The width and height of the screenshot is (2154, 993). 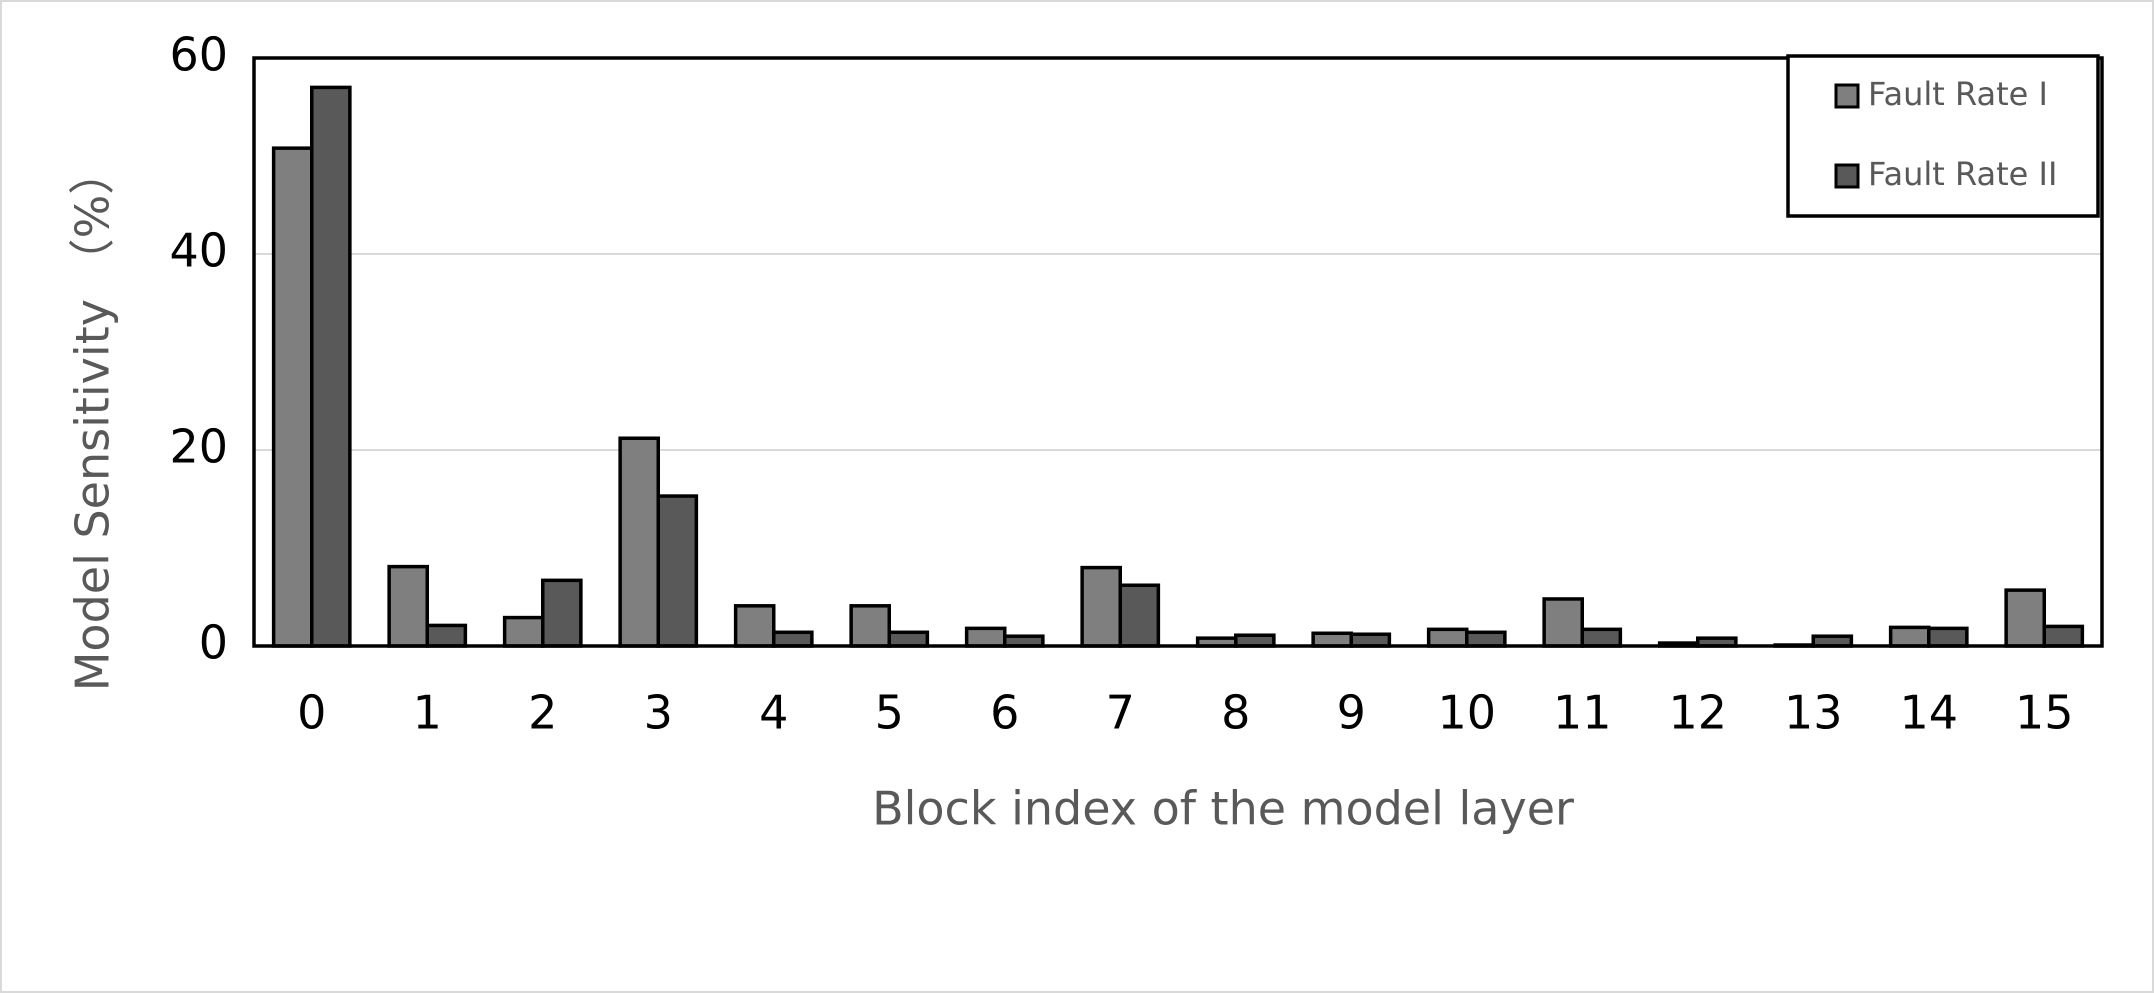 What do you see at coordinates (2044, 713) in the screenshot?
I see `x-tick-label: 15` at bounding box center [2044, 713].